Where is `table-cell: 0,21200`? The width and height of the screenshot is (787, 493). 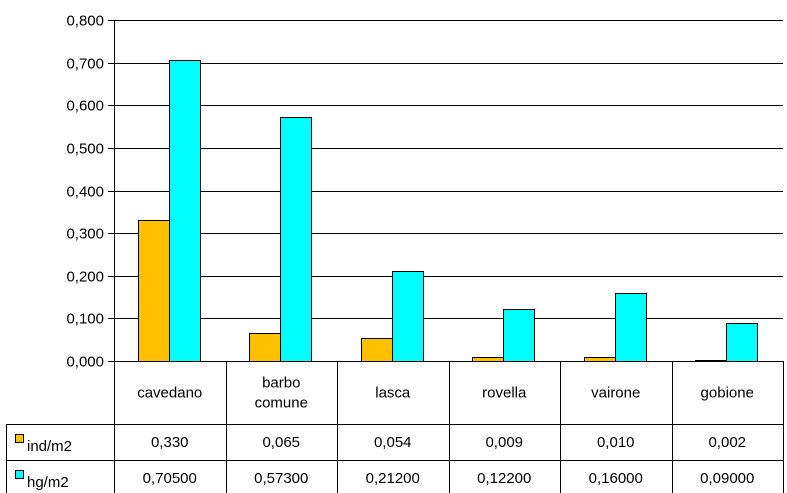 table-cell: 0,21200 is located at coordinates (393, 478).